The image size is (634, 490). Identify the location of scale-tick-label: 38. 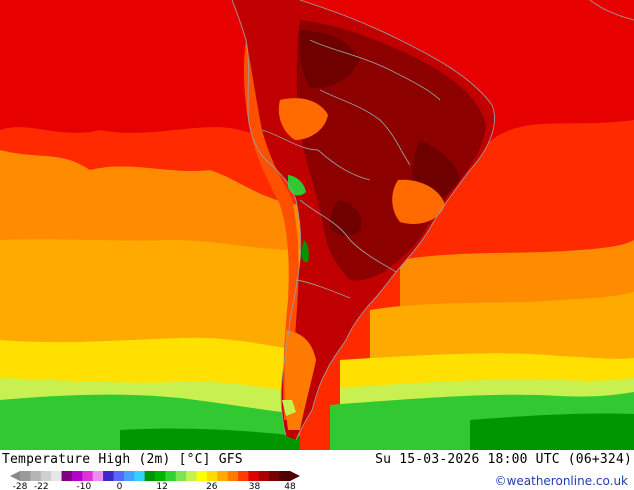
(255, 486).